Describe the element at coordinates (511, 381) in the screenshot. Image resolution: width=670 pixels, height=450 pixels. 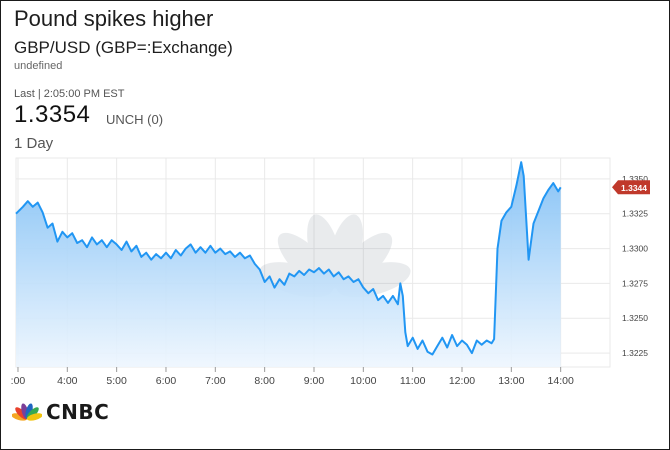
I see `x-tick-label: 13:00` at that location.